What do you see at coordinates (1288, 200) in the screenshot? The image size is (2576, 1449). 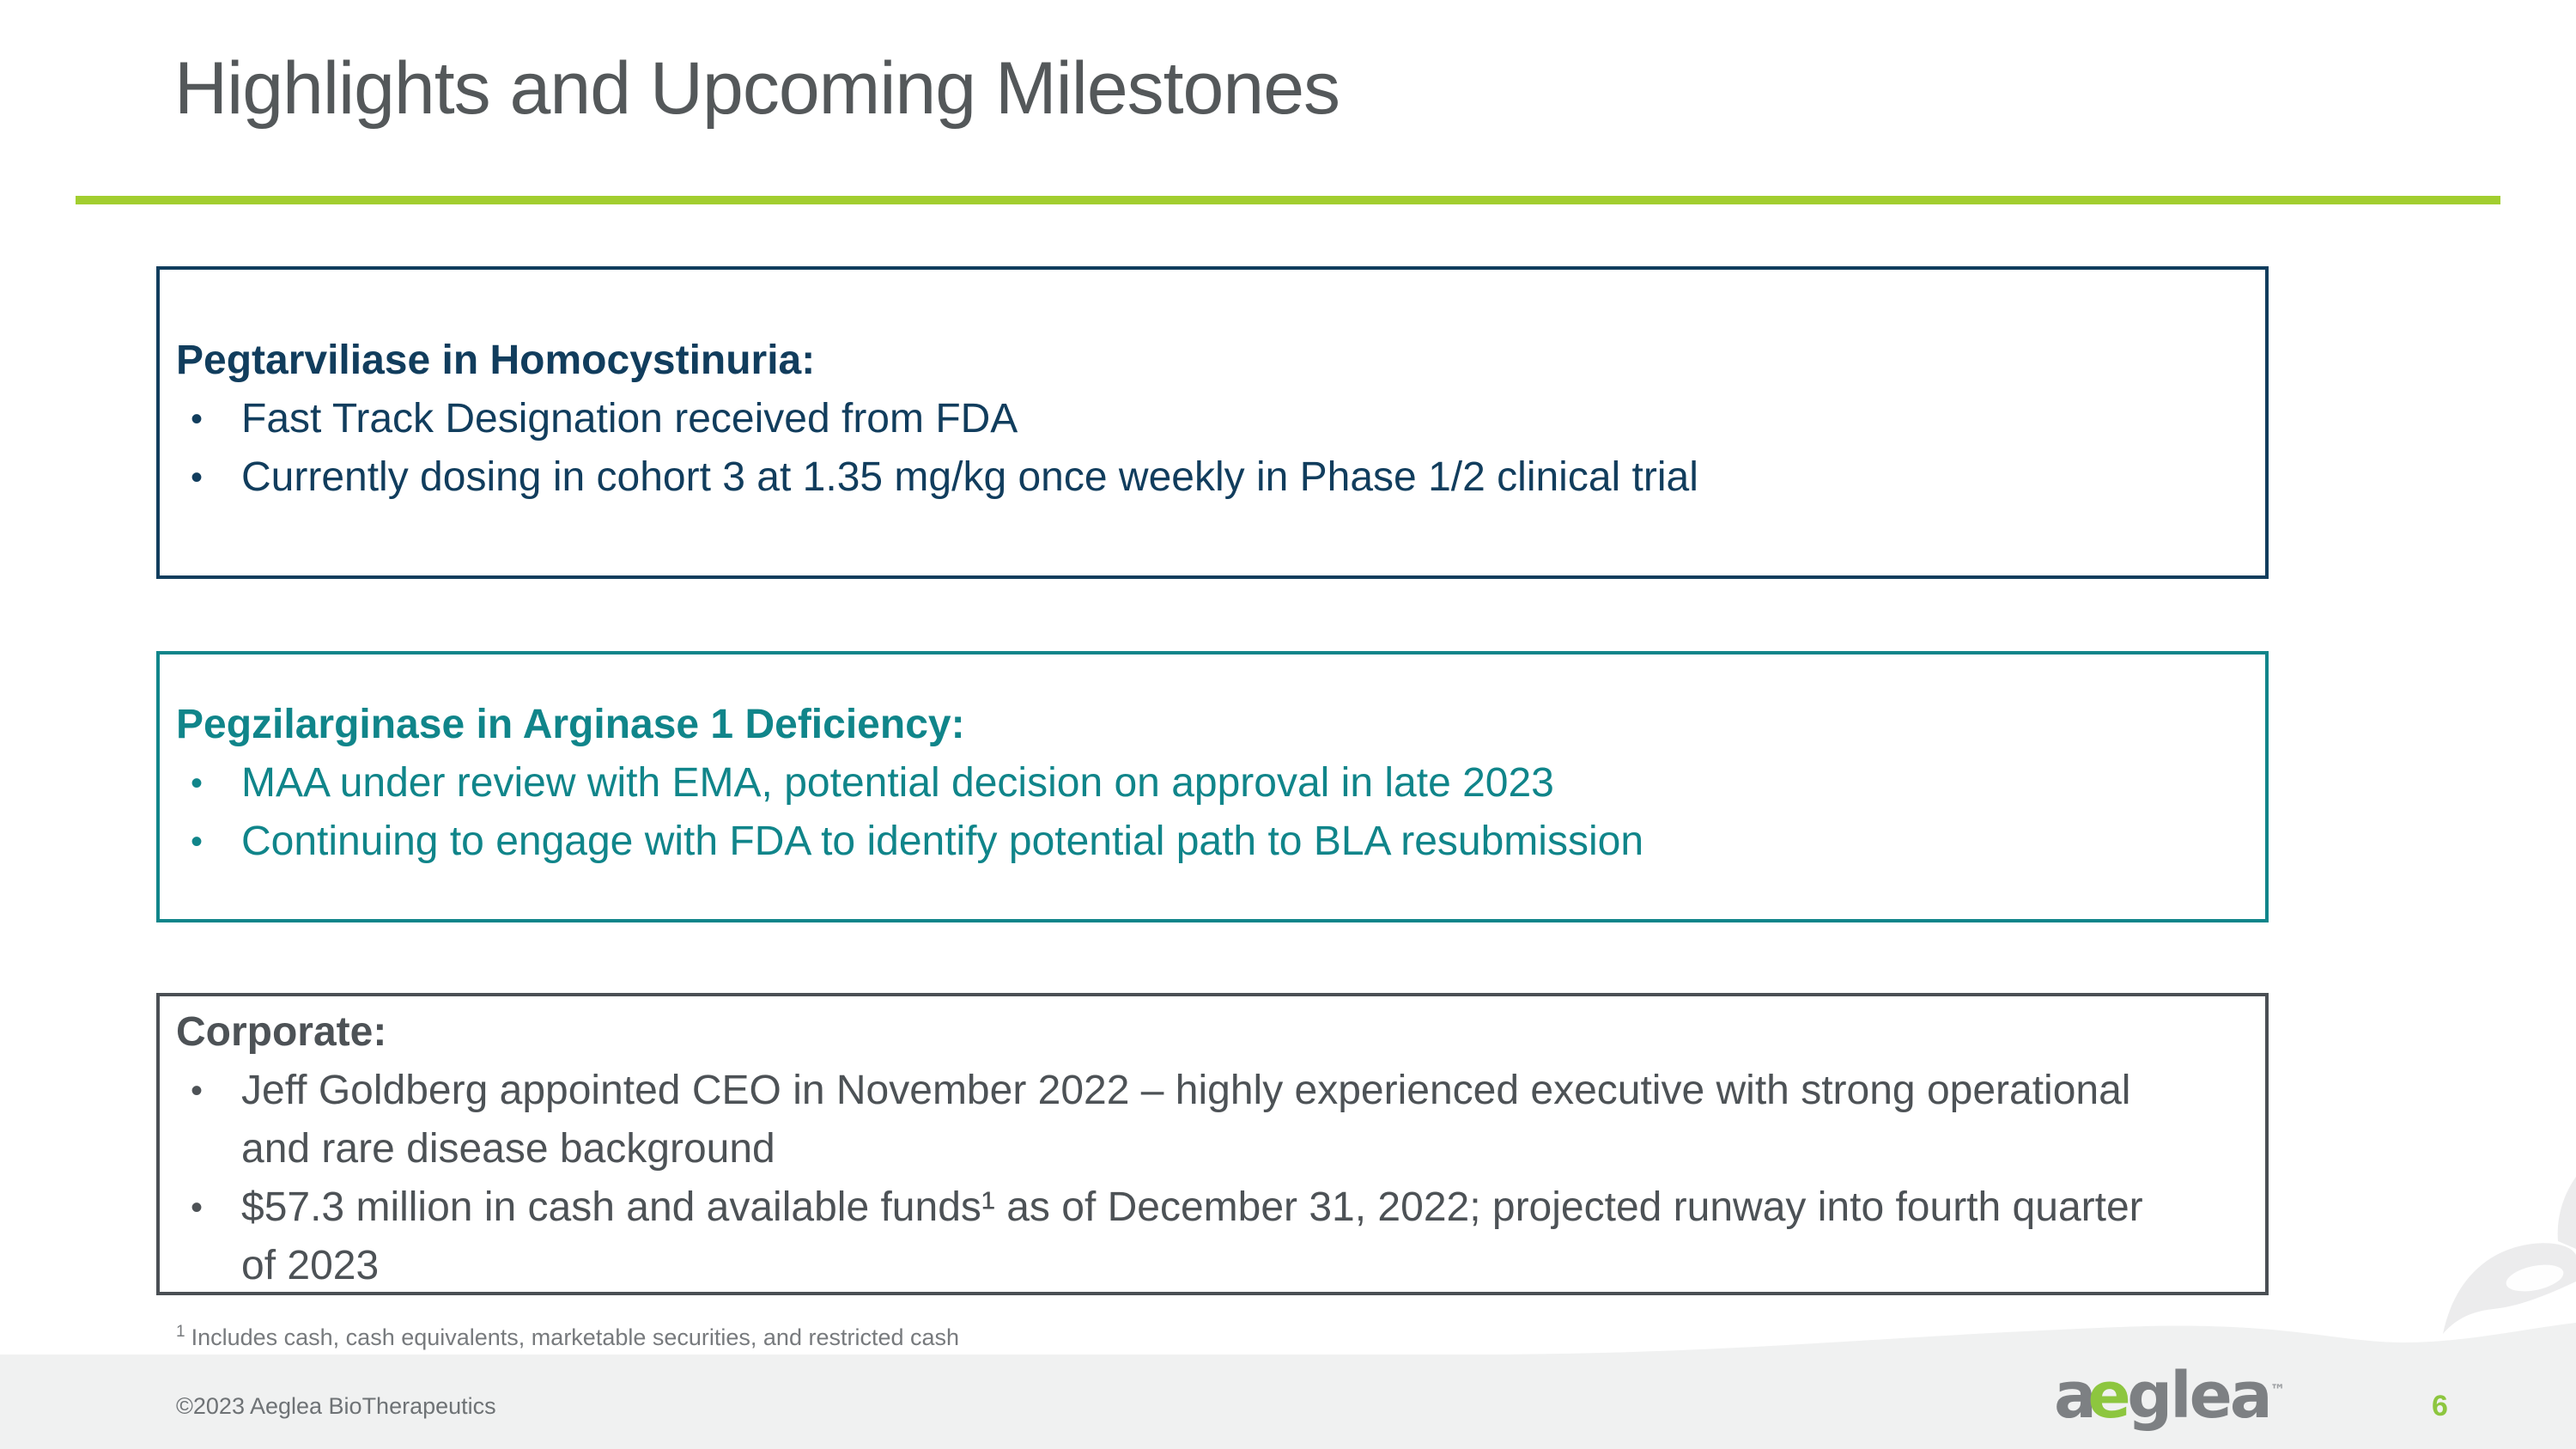 I see `title-underline-rule` at bounding box center [1288, 200].